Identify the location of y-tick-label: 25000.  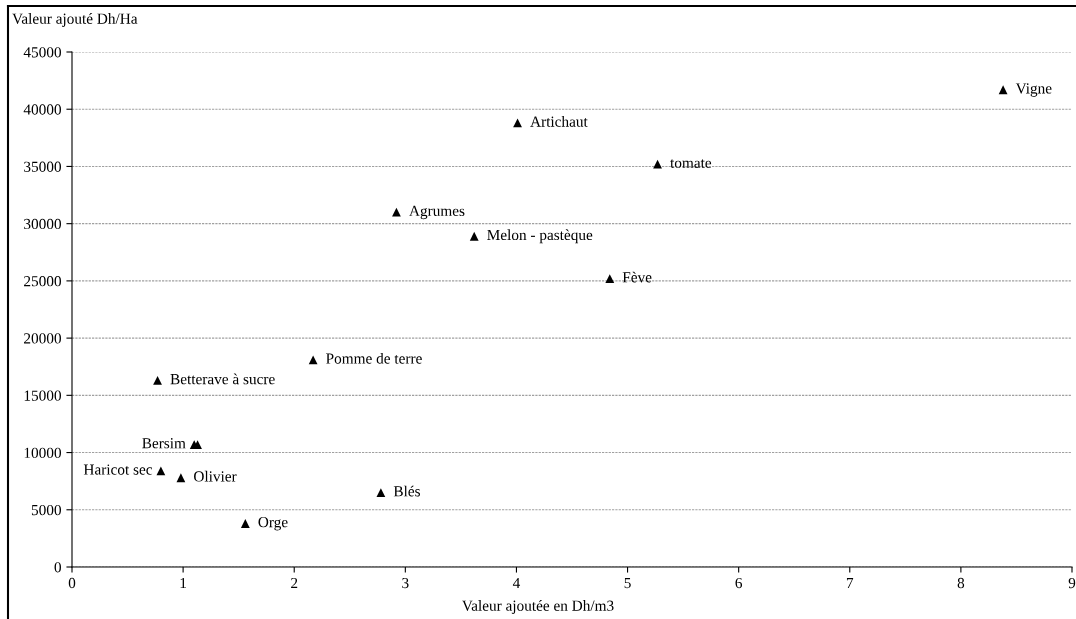
(42, 281).